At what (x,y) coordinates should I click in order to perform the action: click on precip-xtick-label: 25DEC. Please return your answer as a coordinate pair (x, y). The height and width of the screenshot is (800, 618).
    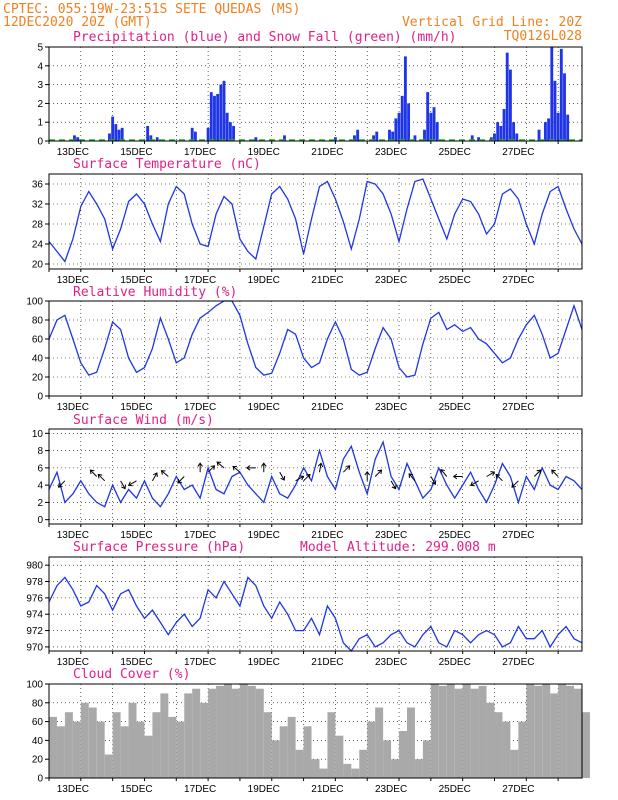
    Looking at the image, I should click on (455, 152).